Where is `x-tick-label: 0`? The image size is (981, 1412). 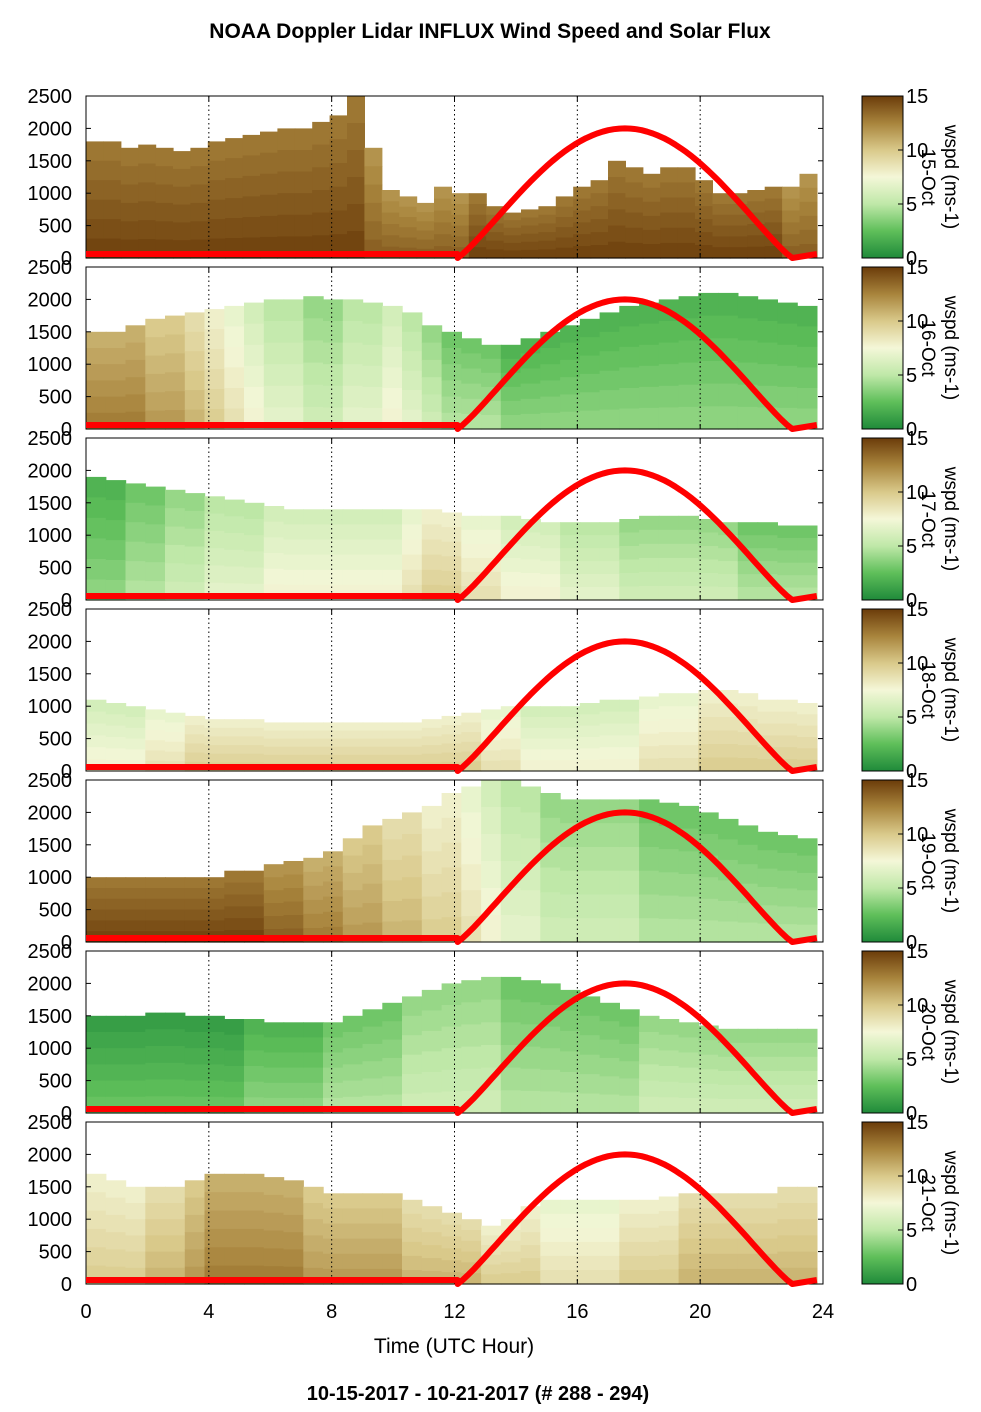
x-tick-label: 0 is located at coordinates (85, 1312).